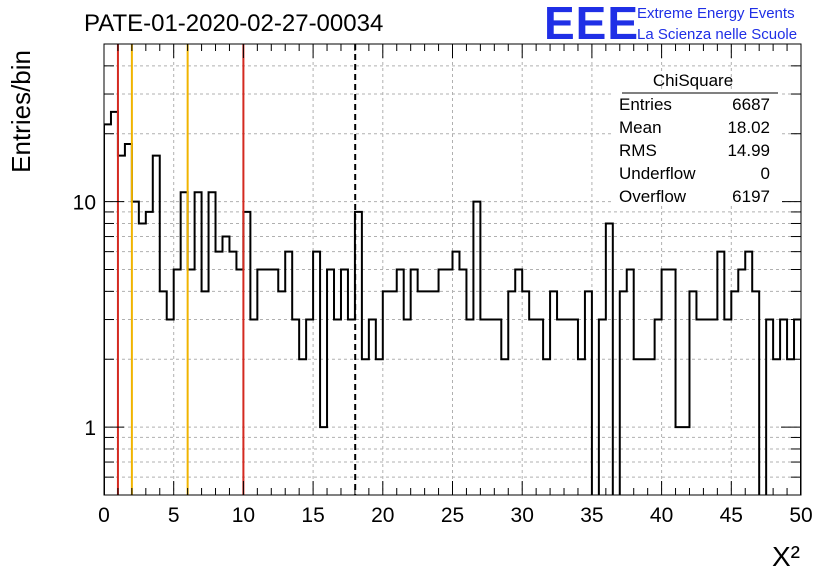  What do you see at coordinates (90, 428) in the screenshot?
I see `y-tick-label: 1` at bounding box center [90, 428].